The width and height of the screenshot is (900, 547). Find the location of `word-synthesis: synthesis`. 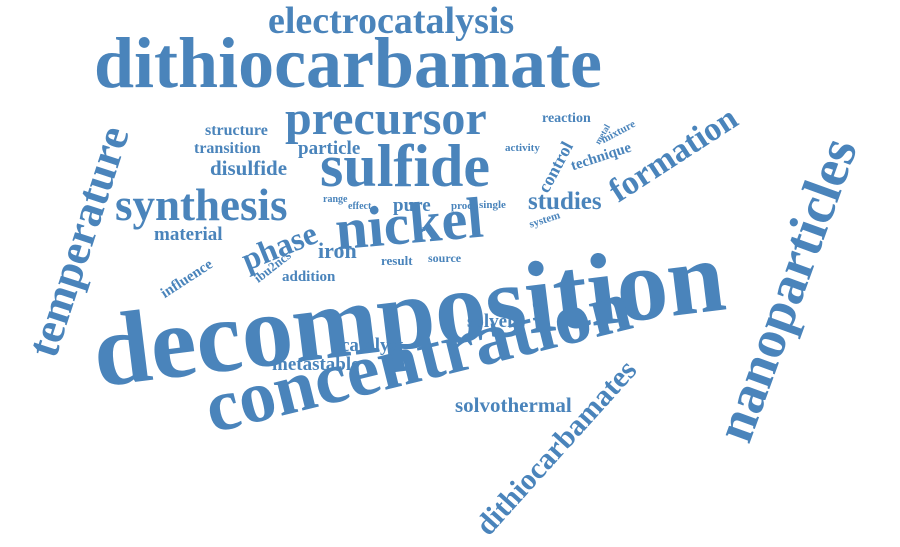

word-synthesis: synthesis is located at coordinates (201, 205).